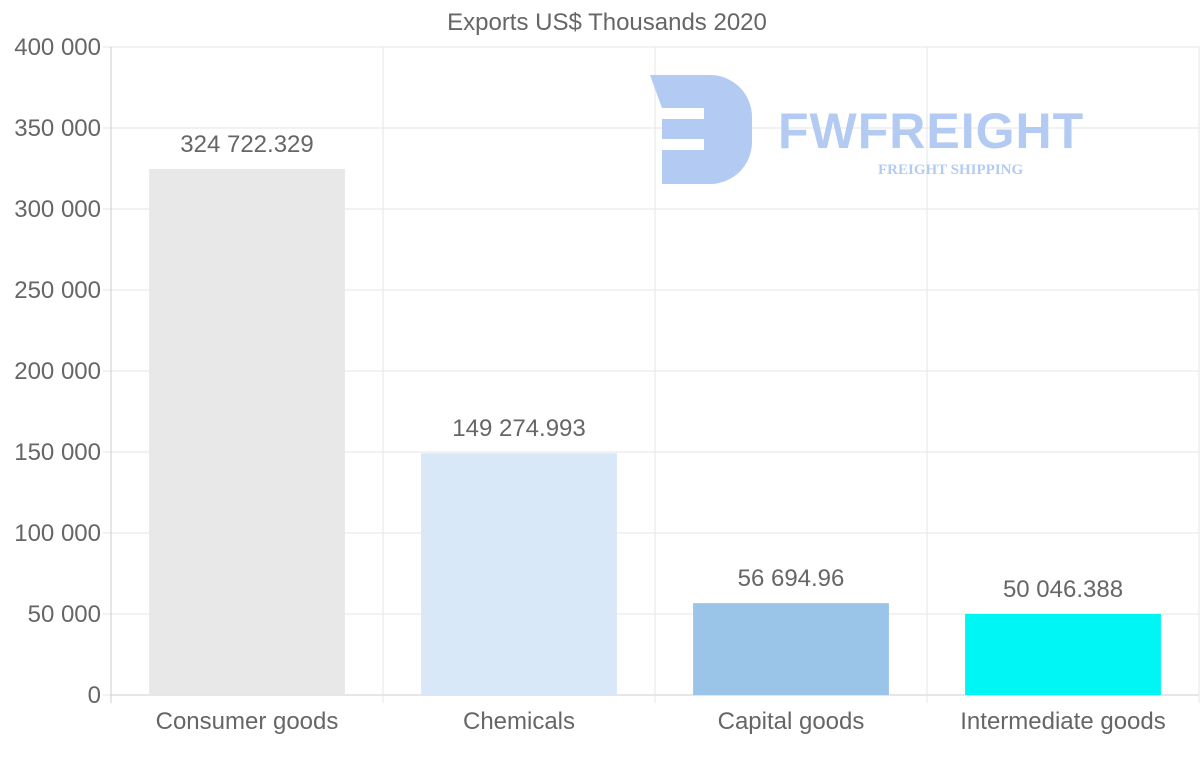 The width and height of the screenshot is (1200, 763). I want to click on data-label: 50 046.388, so click(1063, 589).